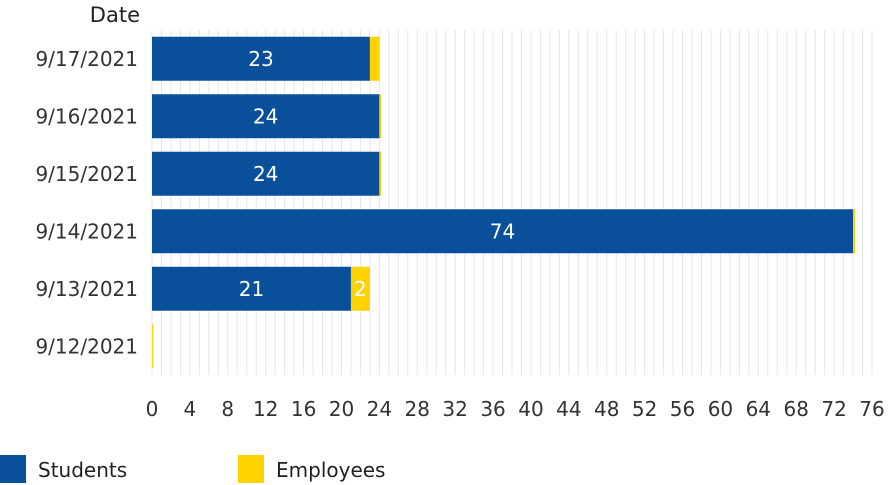  I want to click on y-tick-label: 9/15/2021, so click(86, 174).